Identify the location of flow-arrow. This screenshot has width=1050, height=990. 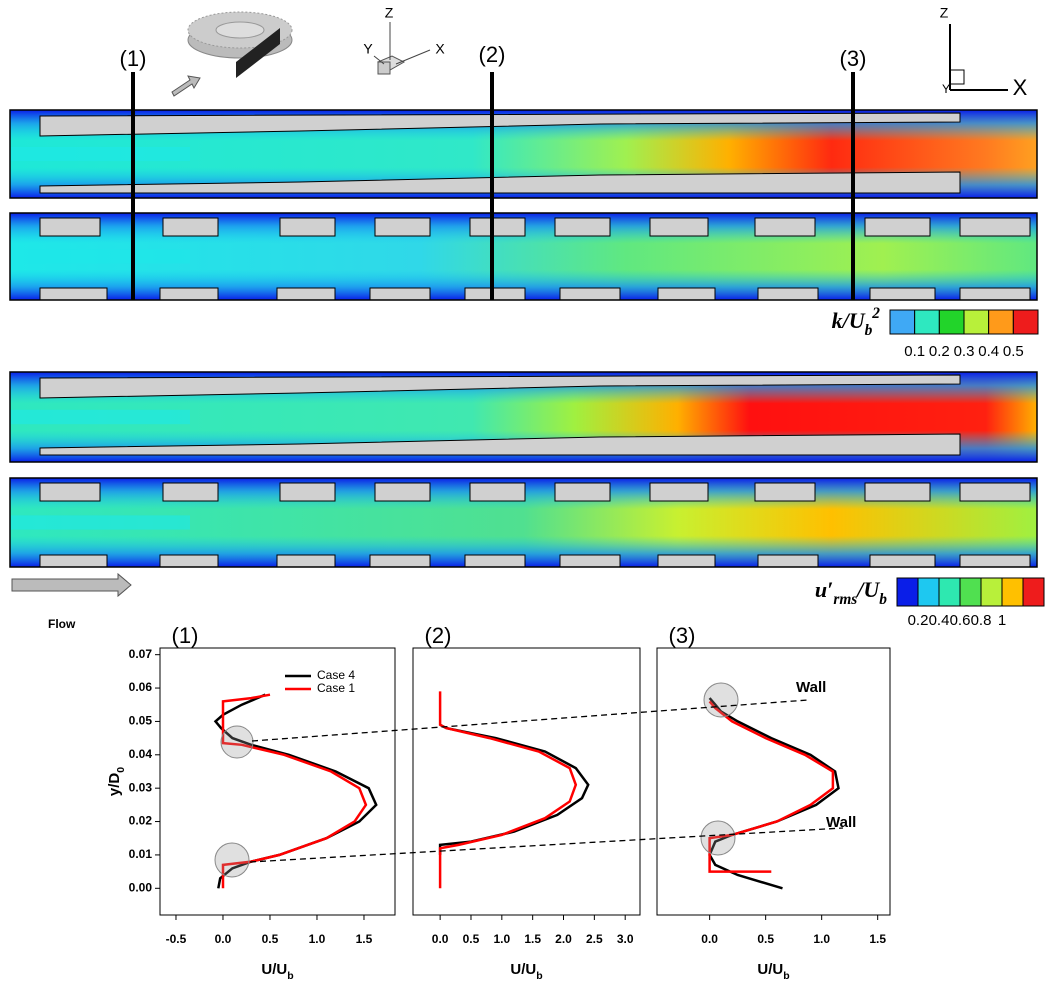
(71, 585).